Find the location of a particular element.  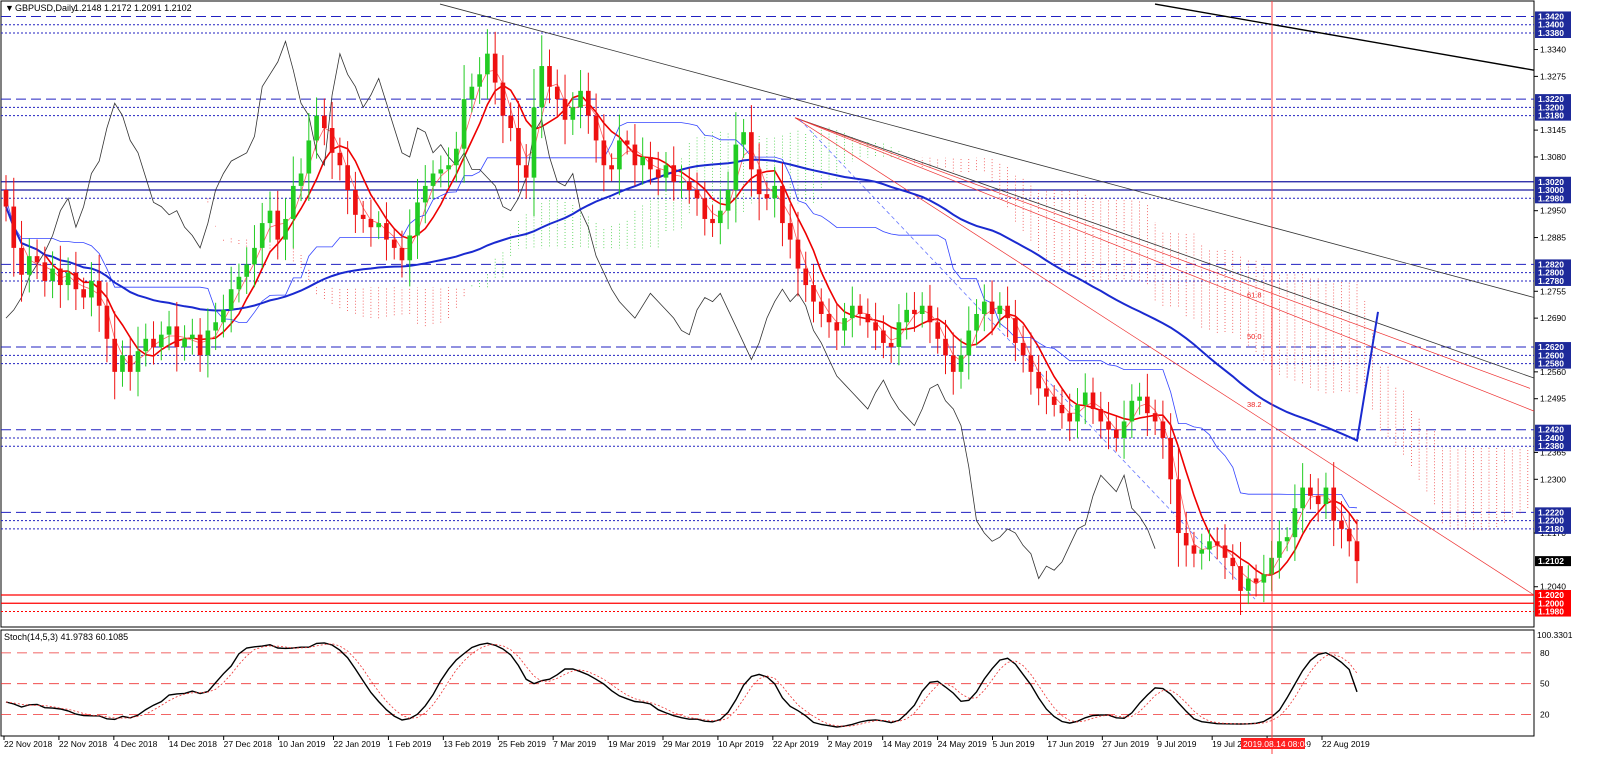

stochastic-level-label: 20 is located at coordinates (1545, 714).